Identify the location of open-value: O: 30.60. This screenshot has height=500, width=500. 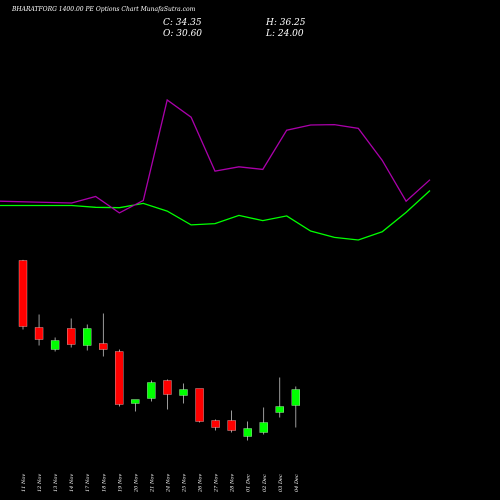
(183, 34).